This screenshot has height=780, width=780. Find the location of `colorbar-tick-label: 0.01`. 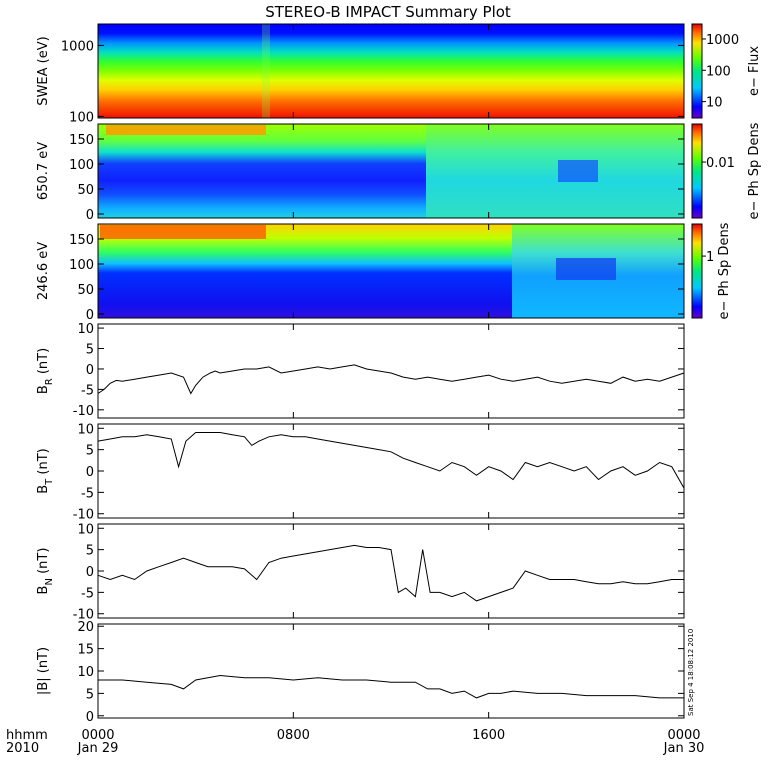

colorbar-tick-label: 0.01 is located at coordinates (720, 163).